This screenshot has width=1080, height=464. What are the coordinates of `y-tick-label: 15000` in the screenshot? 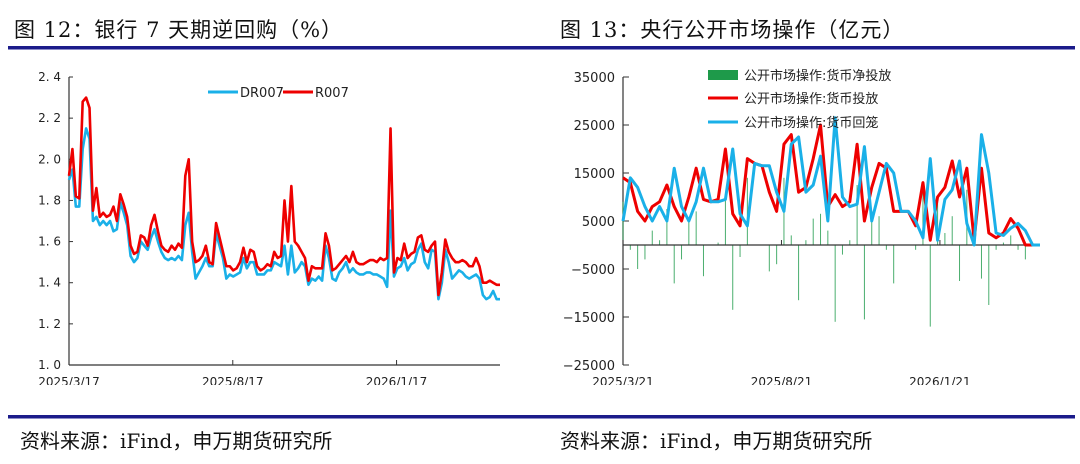 It's located at (594, 174).